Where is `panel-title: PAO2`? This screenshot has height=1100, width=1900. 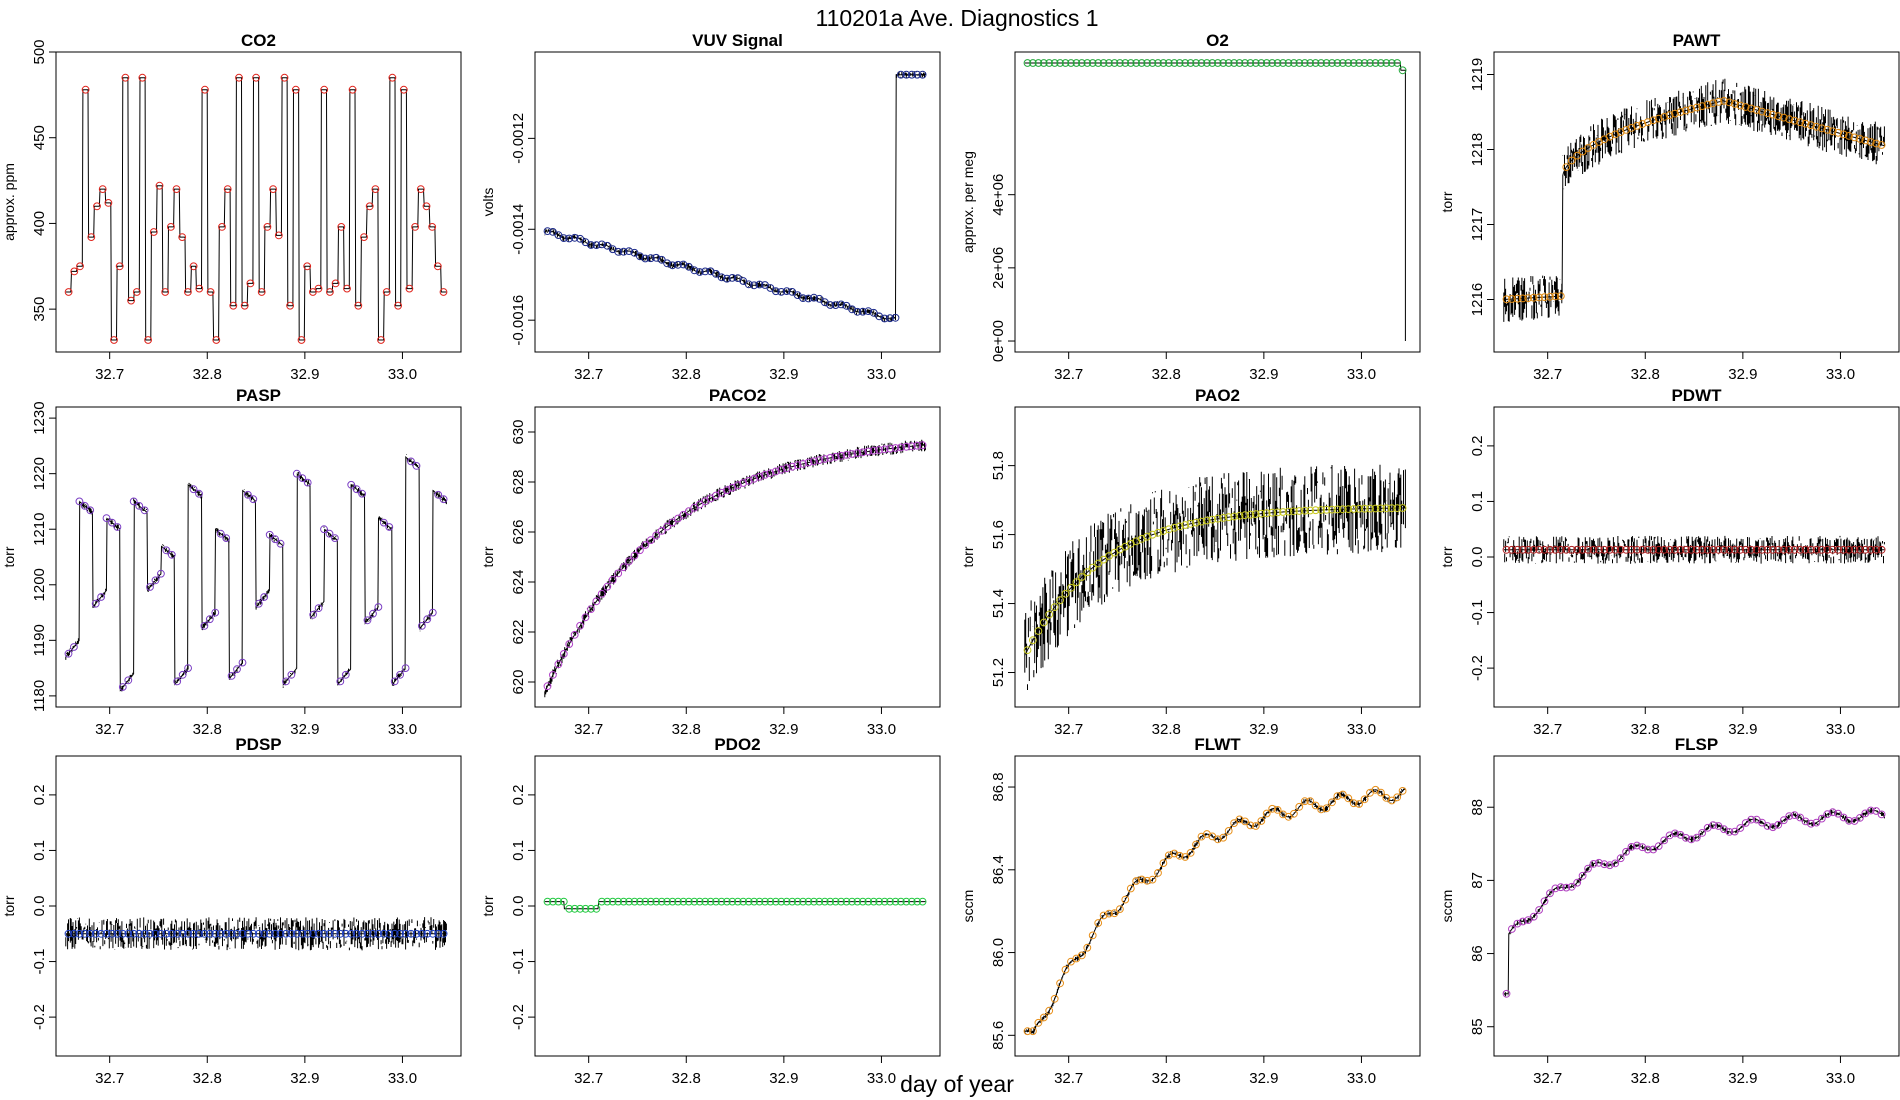 panel-title: PAO2 is located at coordinates (1217, 395).